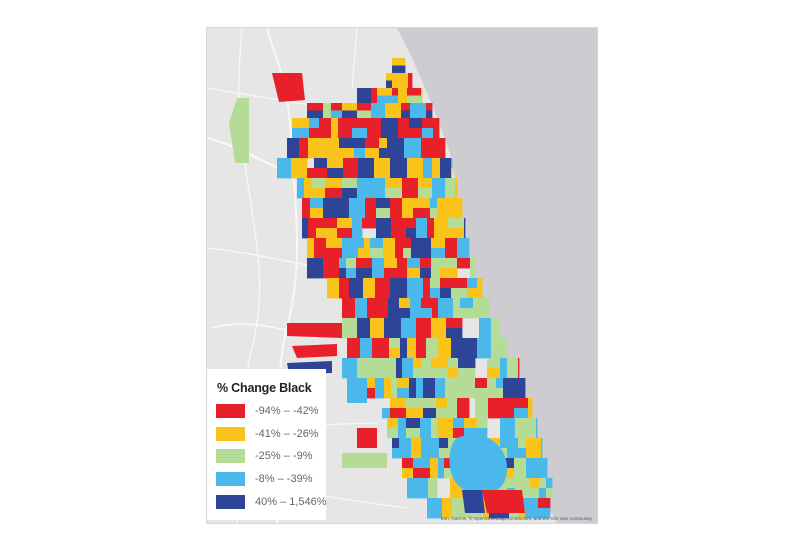  What do you see at coordinates (478, 464) in the screenshot?
I see `tract-lightblue-southeast` at bounding box center [478, 464].